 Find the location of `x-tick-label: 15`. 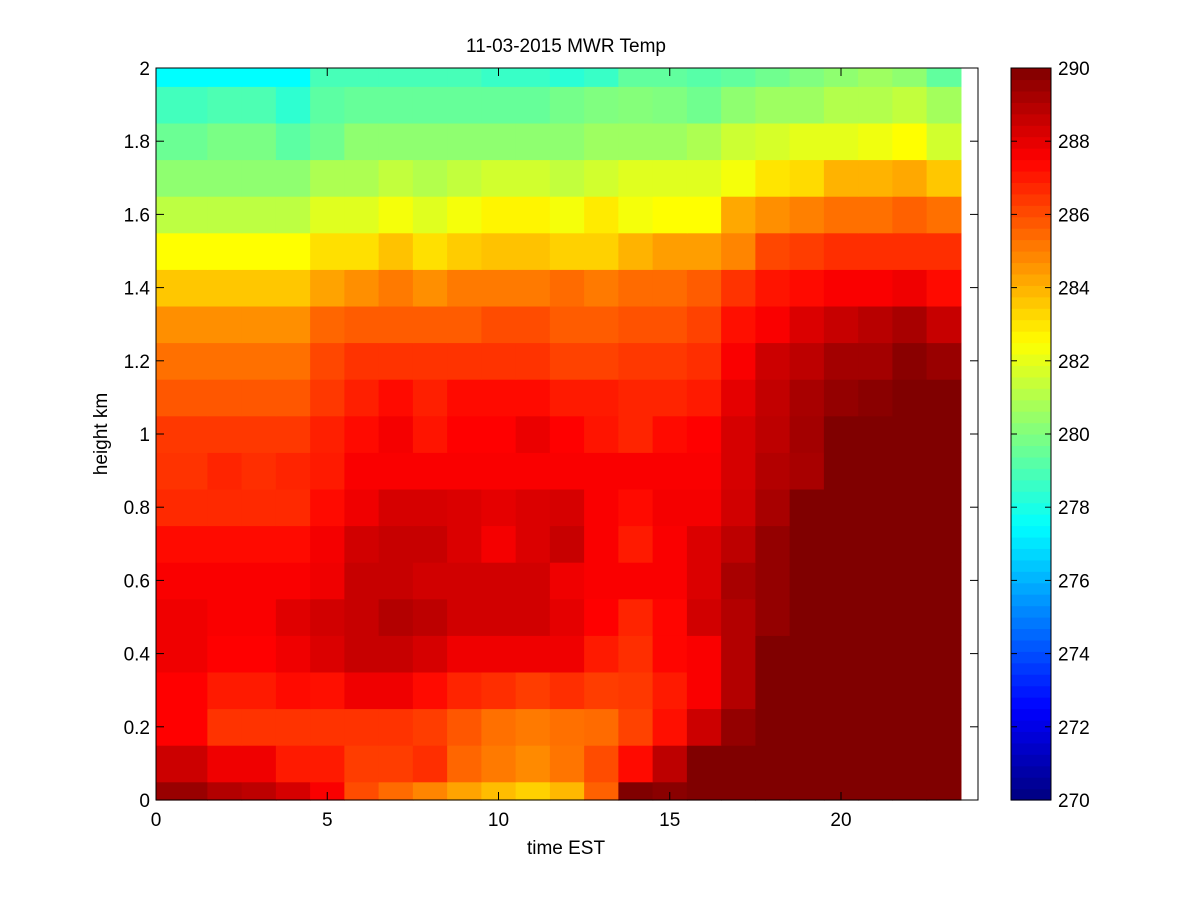

x-tick-label: 15 is located at coordinates (669, 820).